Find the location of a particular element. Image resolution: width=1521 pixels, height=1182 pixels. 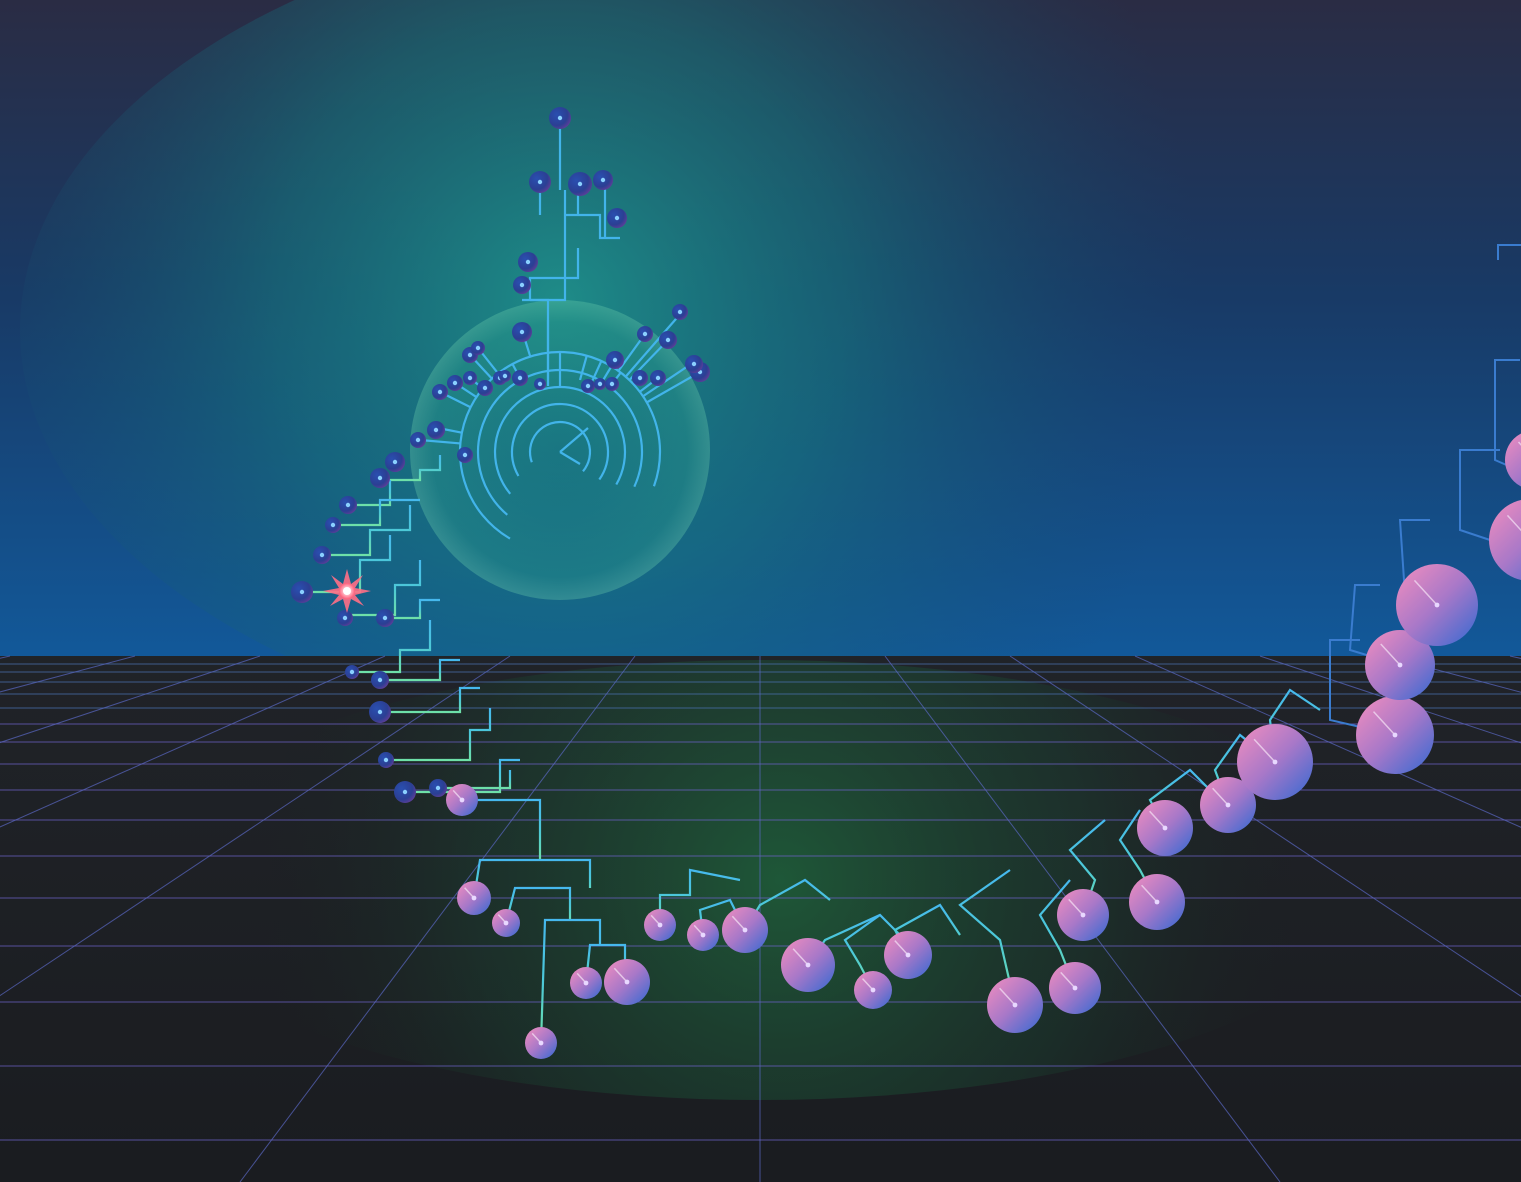

root-starburst is located at coordinates (347, 591).